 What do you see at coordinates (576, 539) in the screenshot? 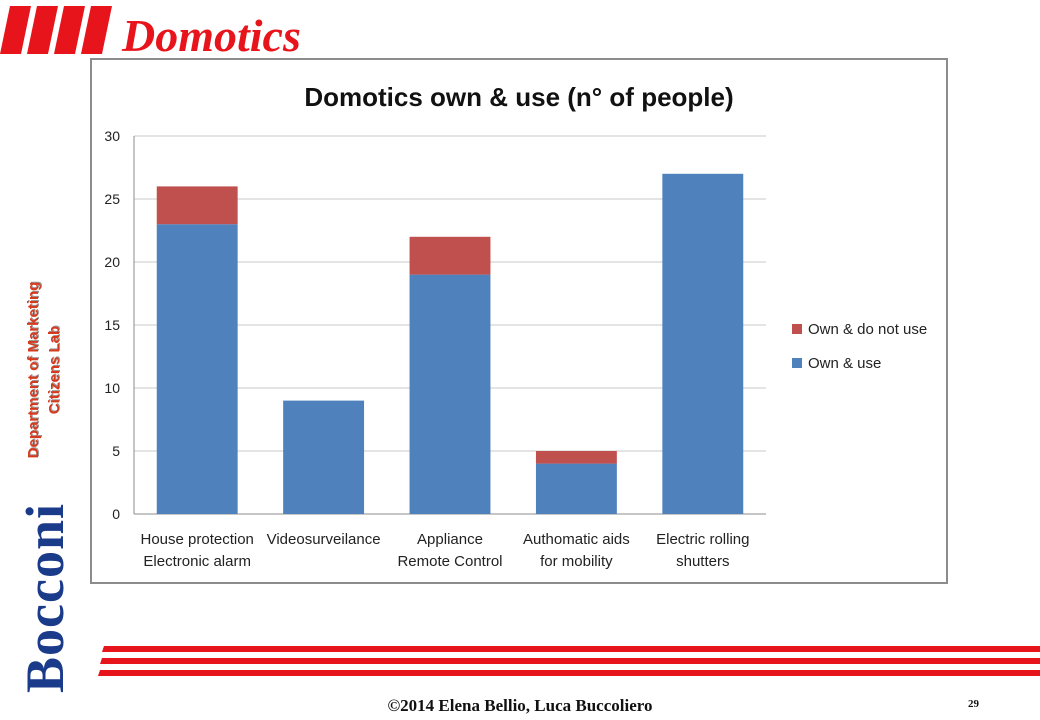
I see `x-tick-label: Authomatic aids` at bounding box center [576, 539].